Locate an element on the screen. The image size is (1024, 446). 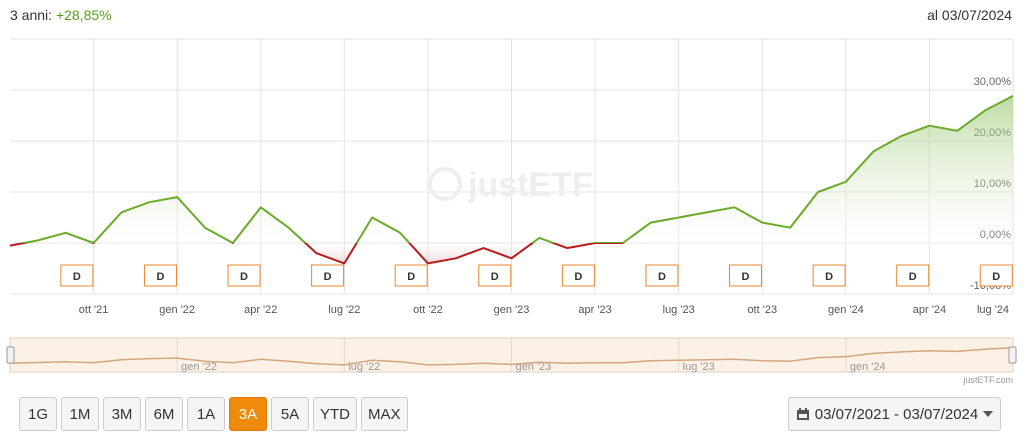
x-tick-label: apr '22 is located at coordinates (260, 310).